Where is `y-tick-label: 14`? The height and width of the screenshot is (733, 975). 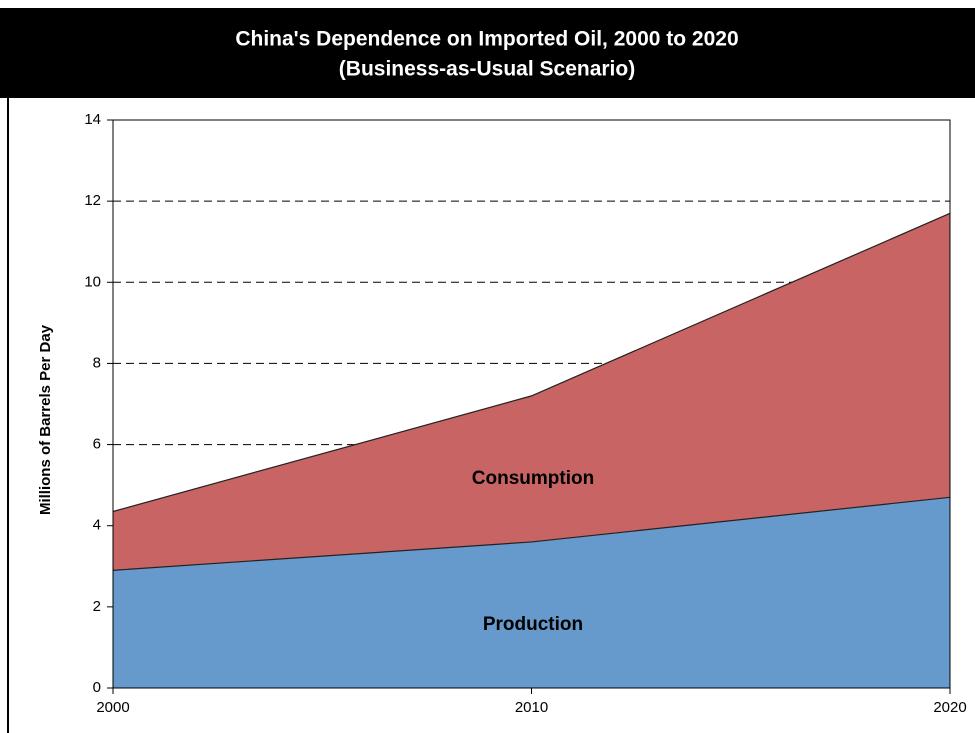
y-tick-label: 14 is located at coordinates (92, 119).